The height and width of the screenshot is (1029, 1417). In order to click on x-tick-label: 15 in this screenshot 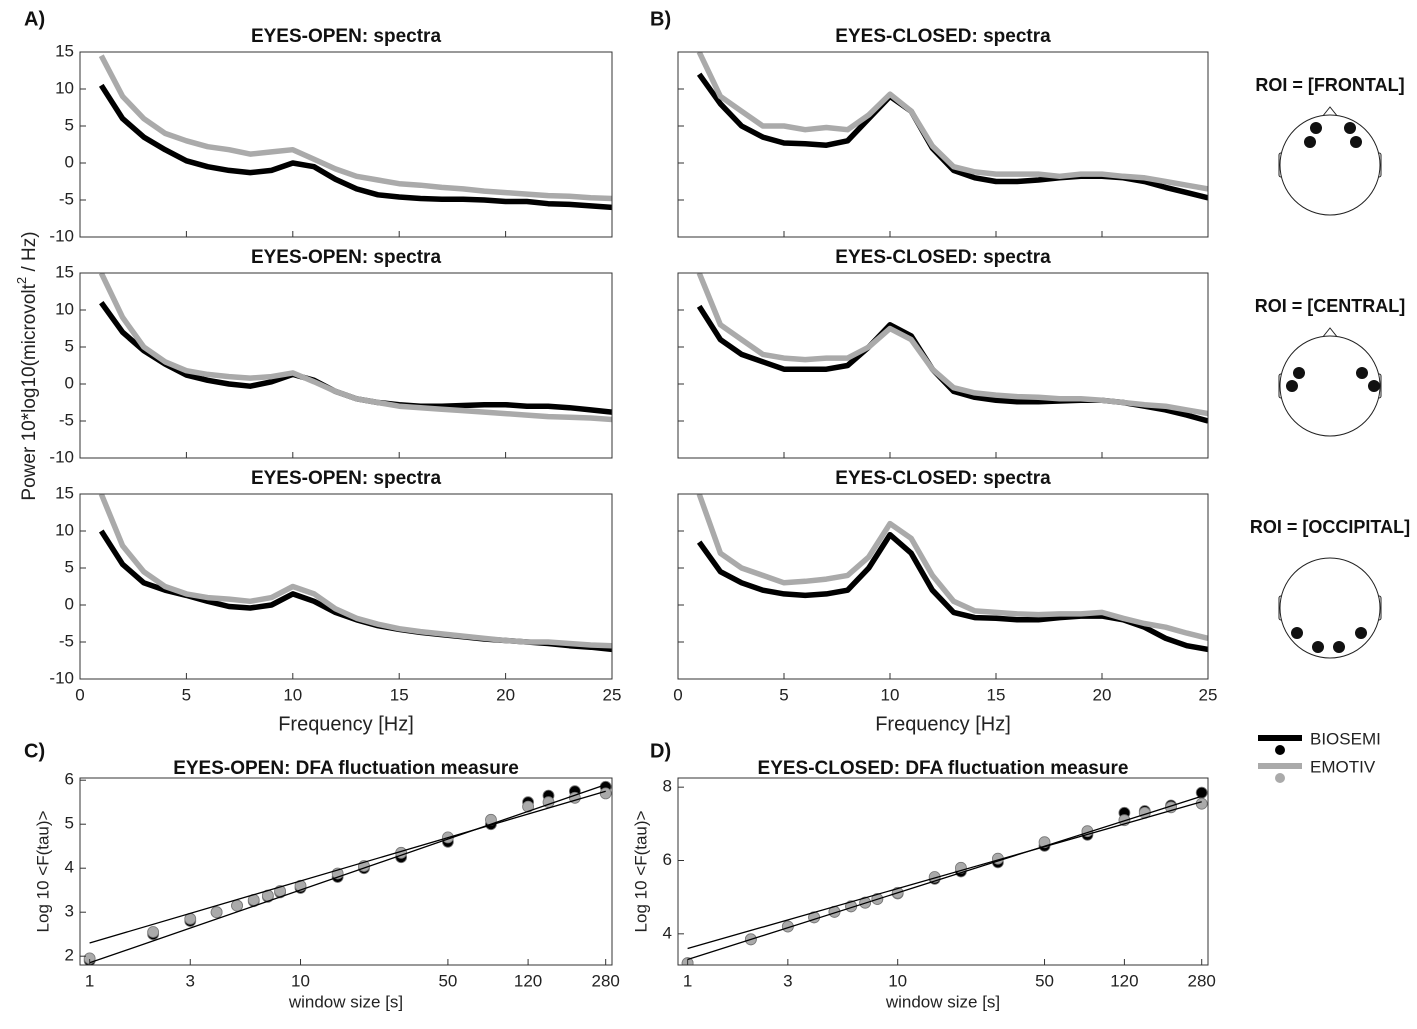, I will do `click(996, 694)`.